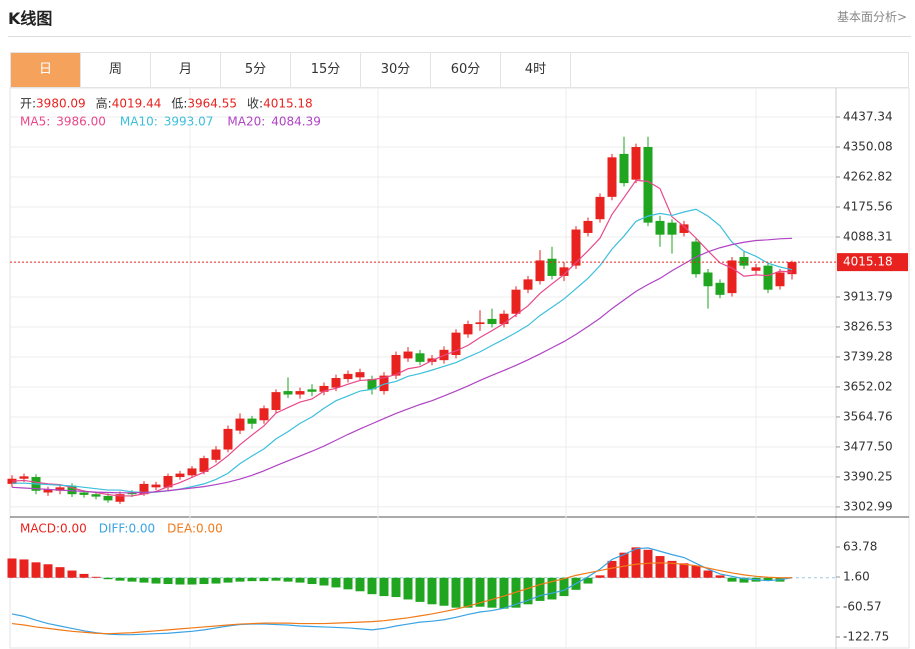  Describe the element at coordinates (137, 104) in the screenshot. I see `ohlc-value: 4019.44` at that location.